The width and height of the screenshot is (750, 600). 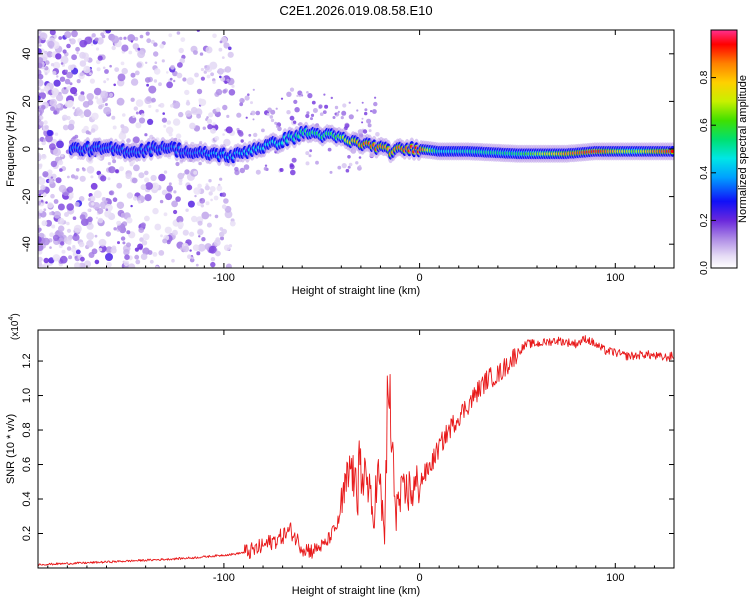 I want to click on y-tick-label: 20, so click(x=27, y=101).